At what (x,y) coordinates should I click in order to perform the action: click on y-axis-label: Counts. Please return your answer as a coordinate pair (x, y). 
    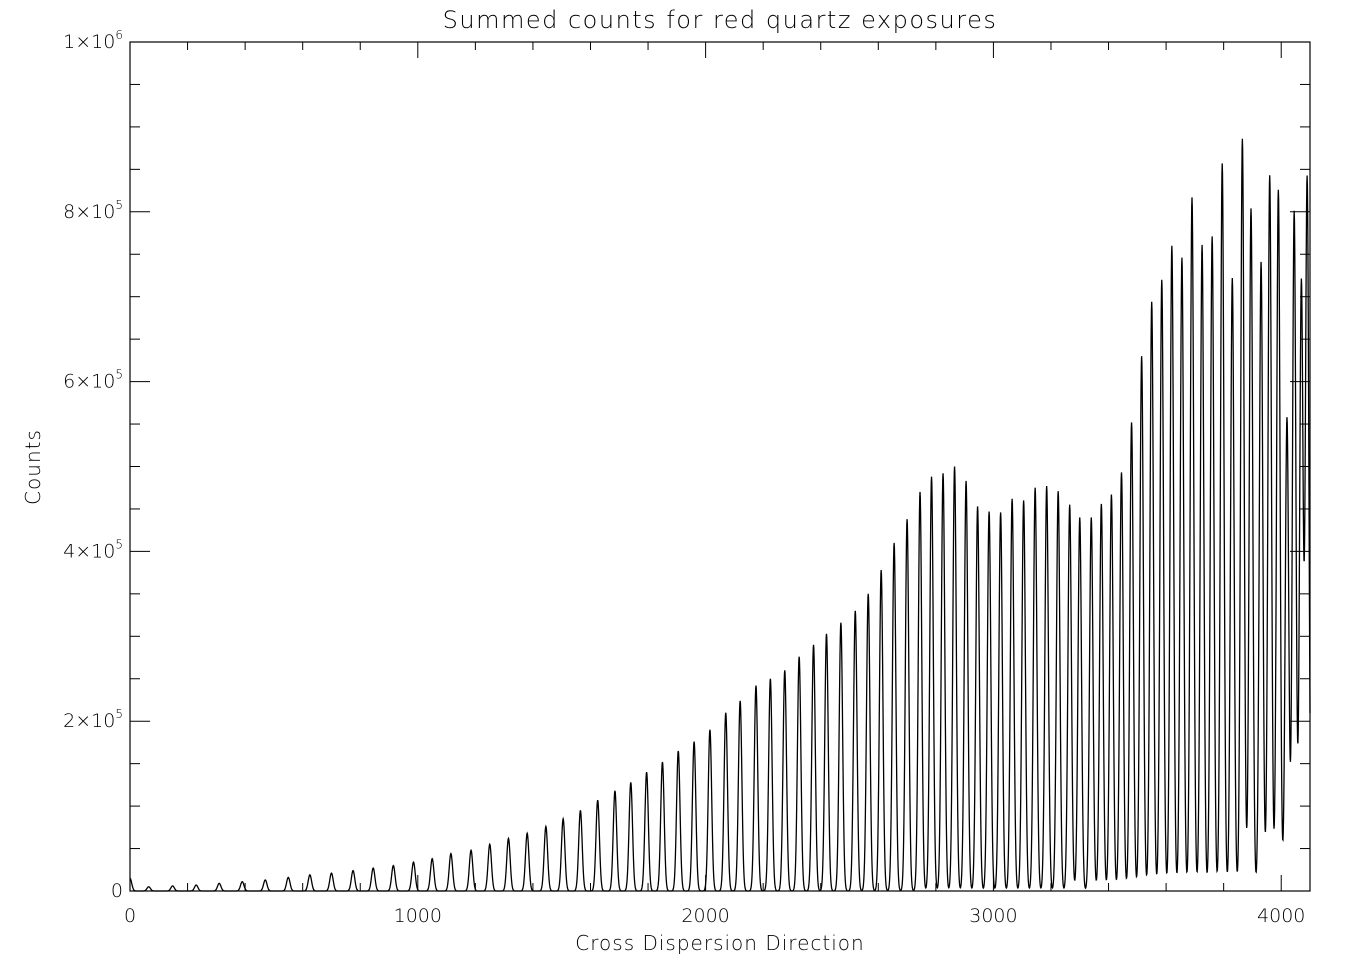
    Looking at the image, I should click on (33, 467).